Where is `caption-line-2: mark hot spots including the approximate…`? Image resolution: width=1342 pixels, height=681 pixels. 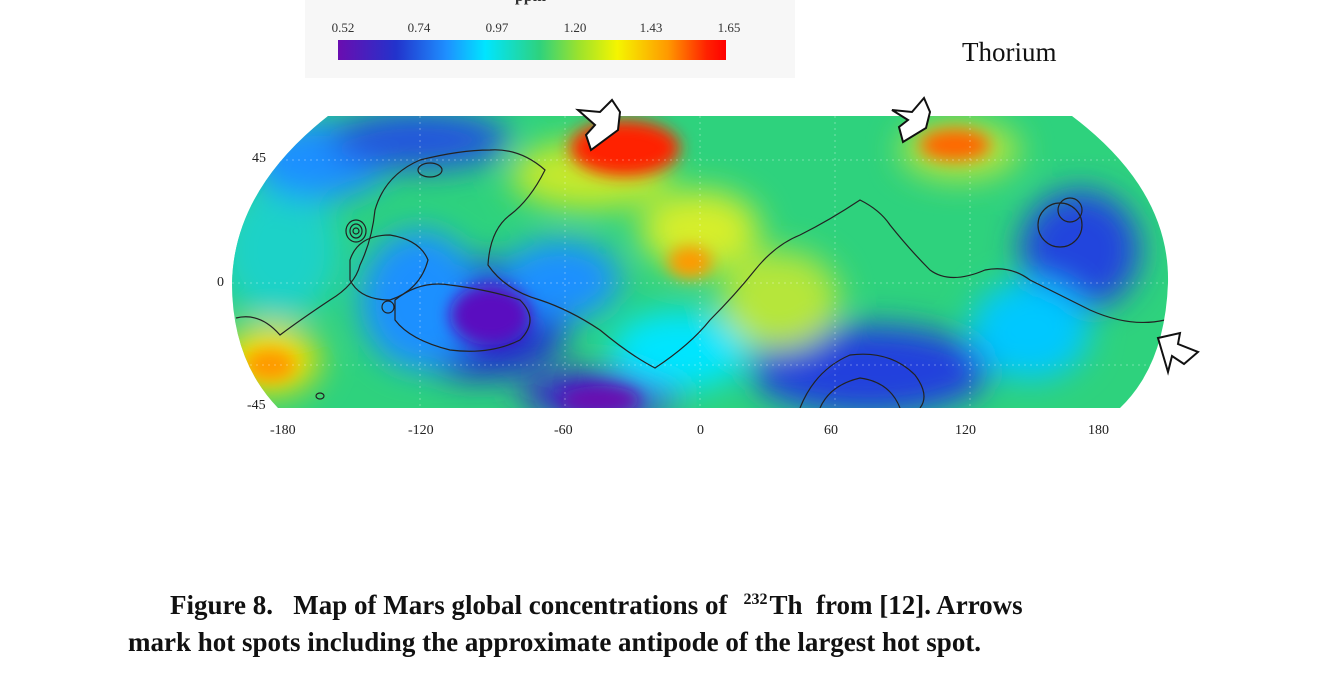
caption-line-2: mark hot spots including the approximate… is located at coordinates (555, 642).